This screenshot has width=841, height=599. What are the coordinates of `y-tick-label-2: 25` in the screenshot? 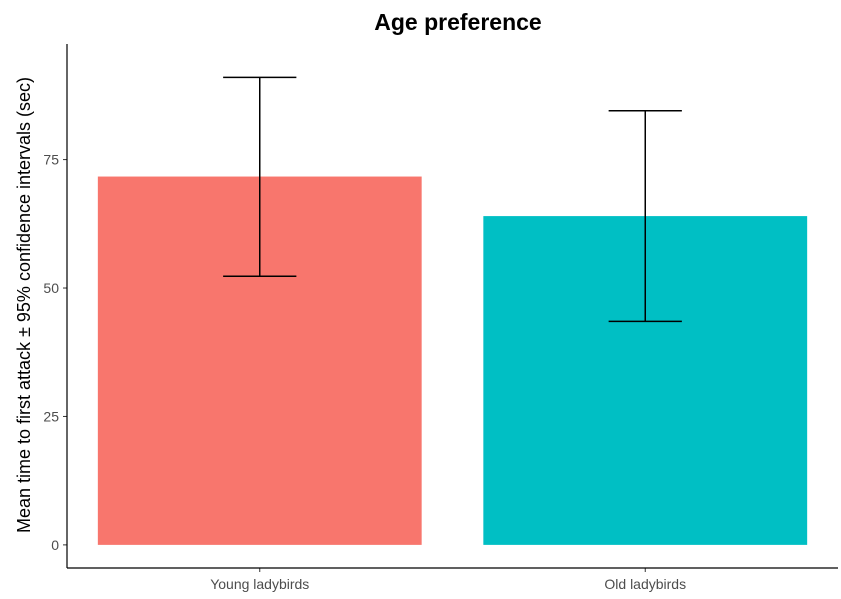 It's located at (51, 416).